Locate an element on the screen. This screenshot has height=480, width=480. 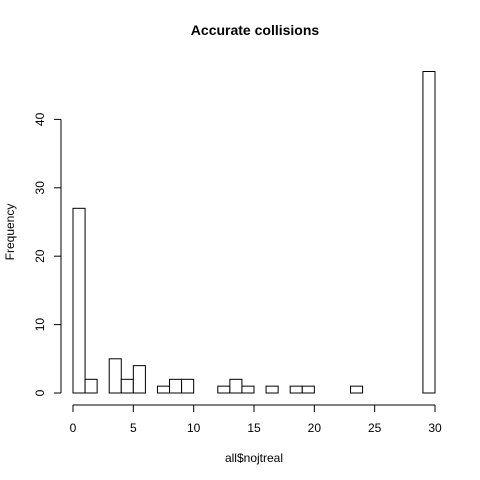
y-tick-label-40: 40 is located at coordinates (40, 119).